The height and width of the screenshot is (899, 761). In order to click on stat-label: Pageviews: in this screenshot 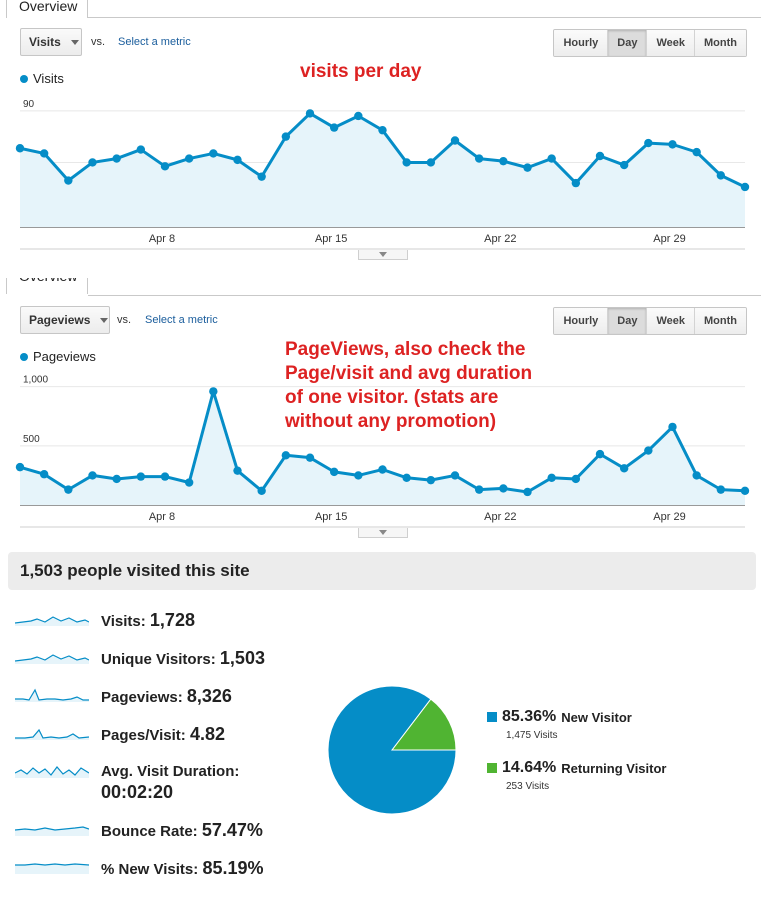, I will do `click(142, 697)`.